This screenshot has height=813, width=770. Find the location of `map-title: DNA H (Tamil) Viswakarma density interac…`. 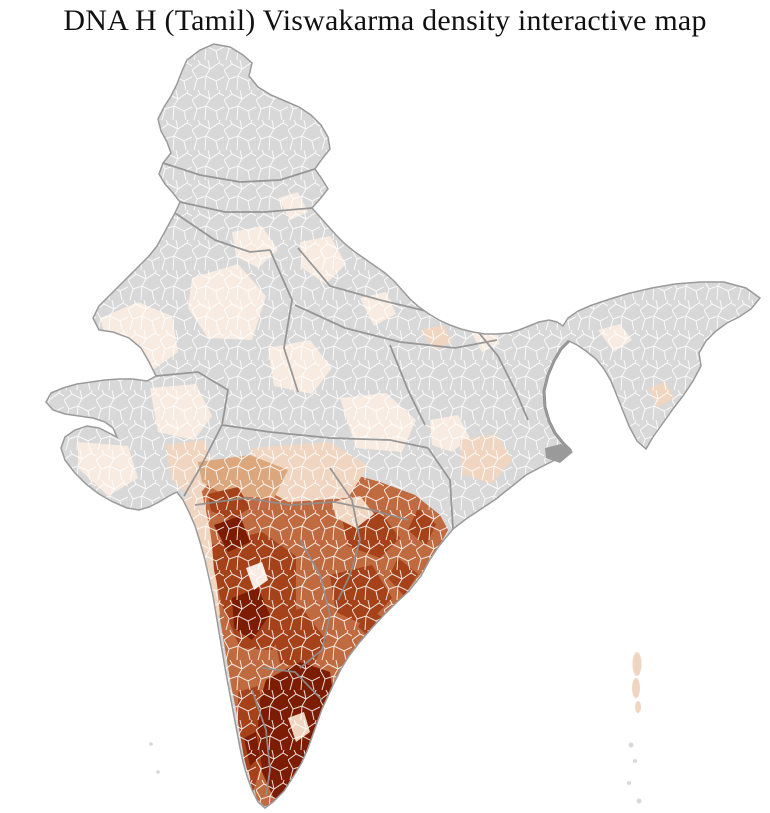

map-title: DNA H (Tamil) Viswakarma density interac… is located at coordinates (385, 20).